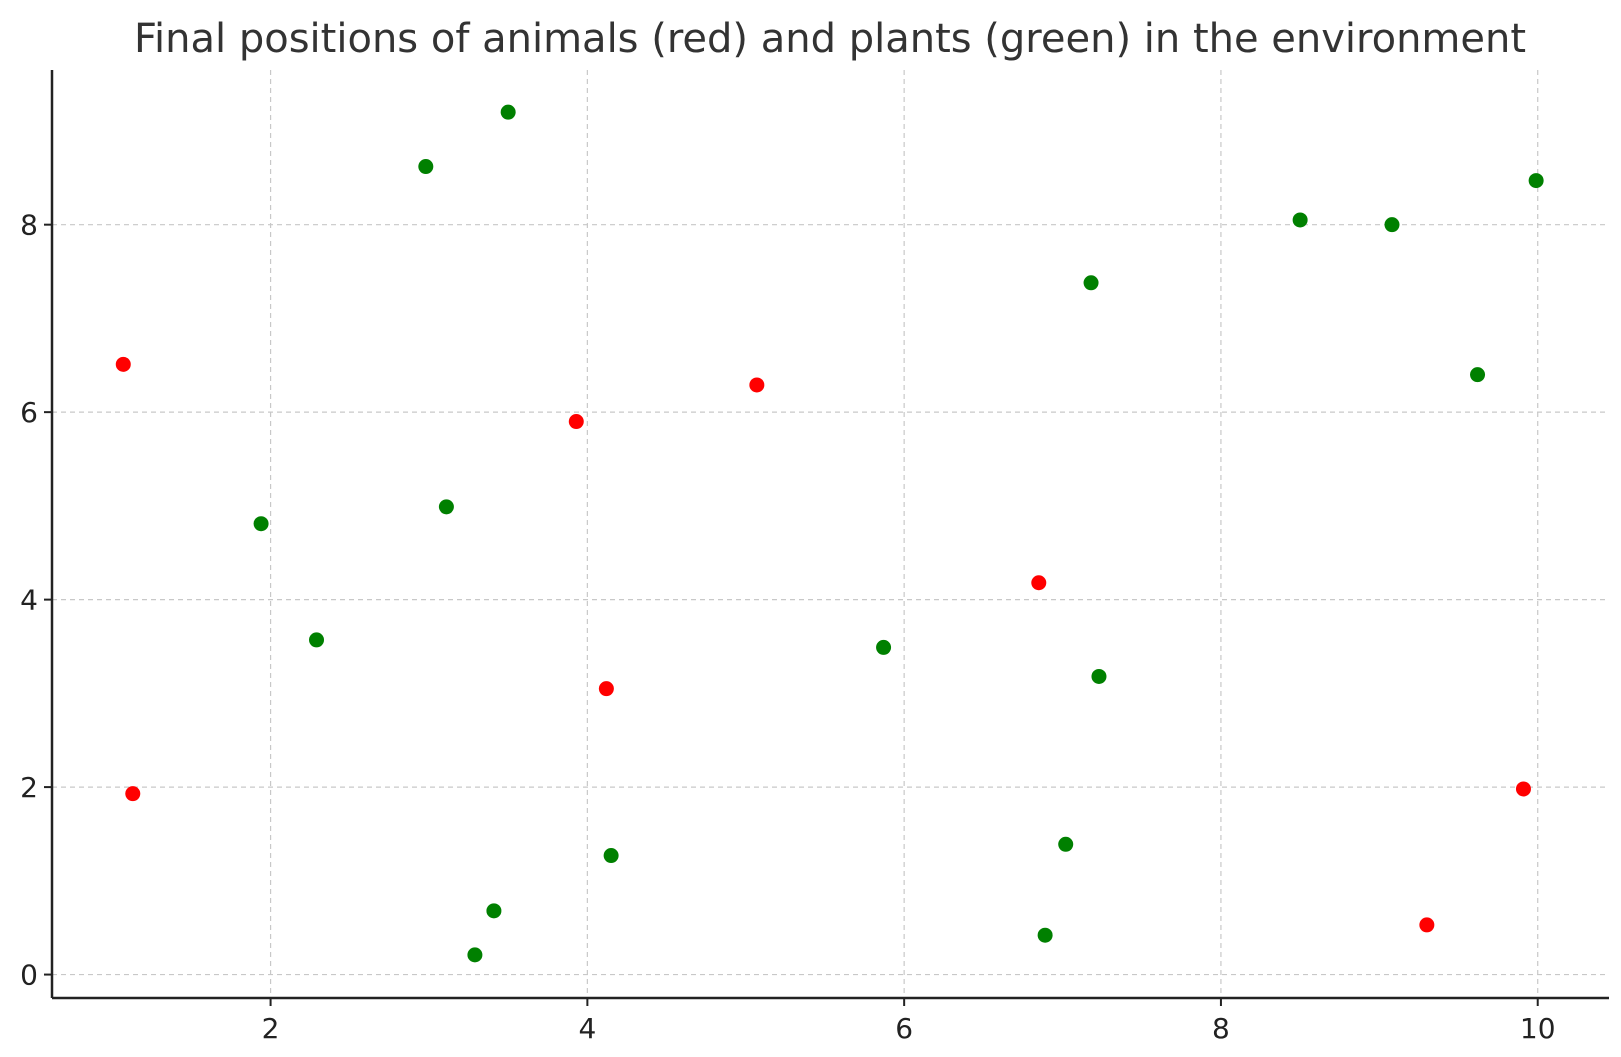 This screenshot has height=1057, width=1621. What do you see at coordinates (587, 1028) in the screenshot?
I see `x-tick-label: 4` at bounding box center [587, 1028].